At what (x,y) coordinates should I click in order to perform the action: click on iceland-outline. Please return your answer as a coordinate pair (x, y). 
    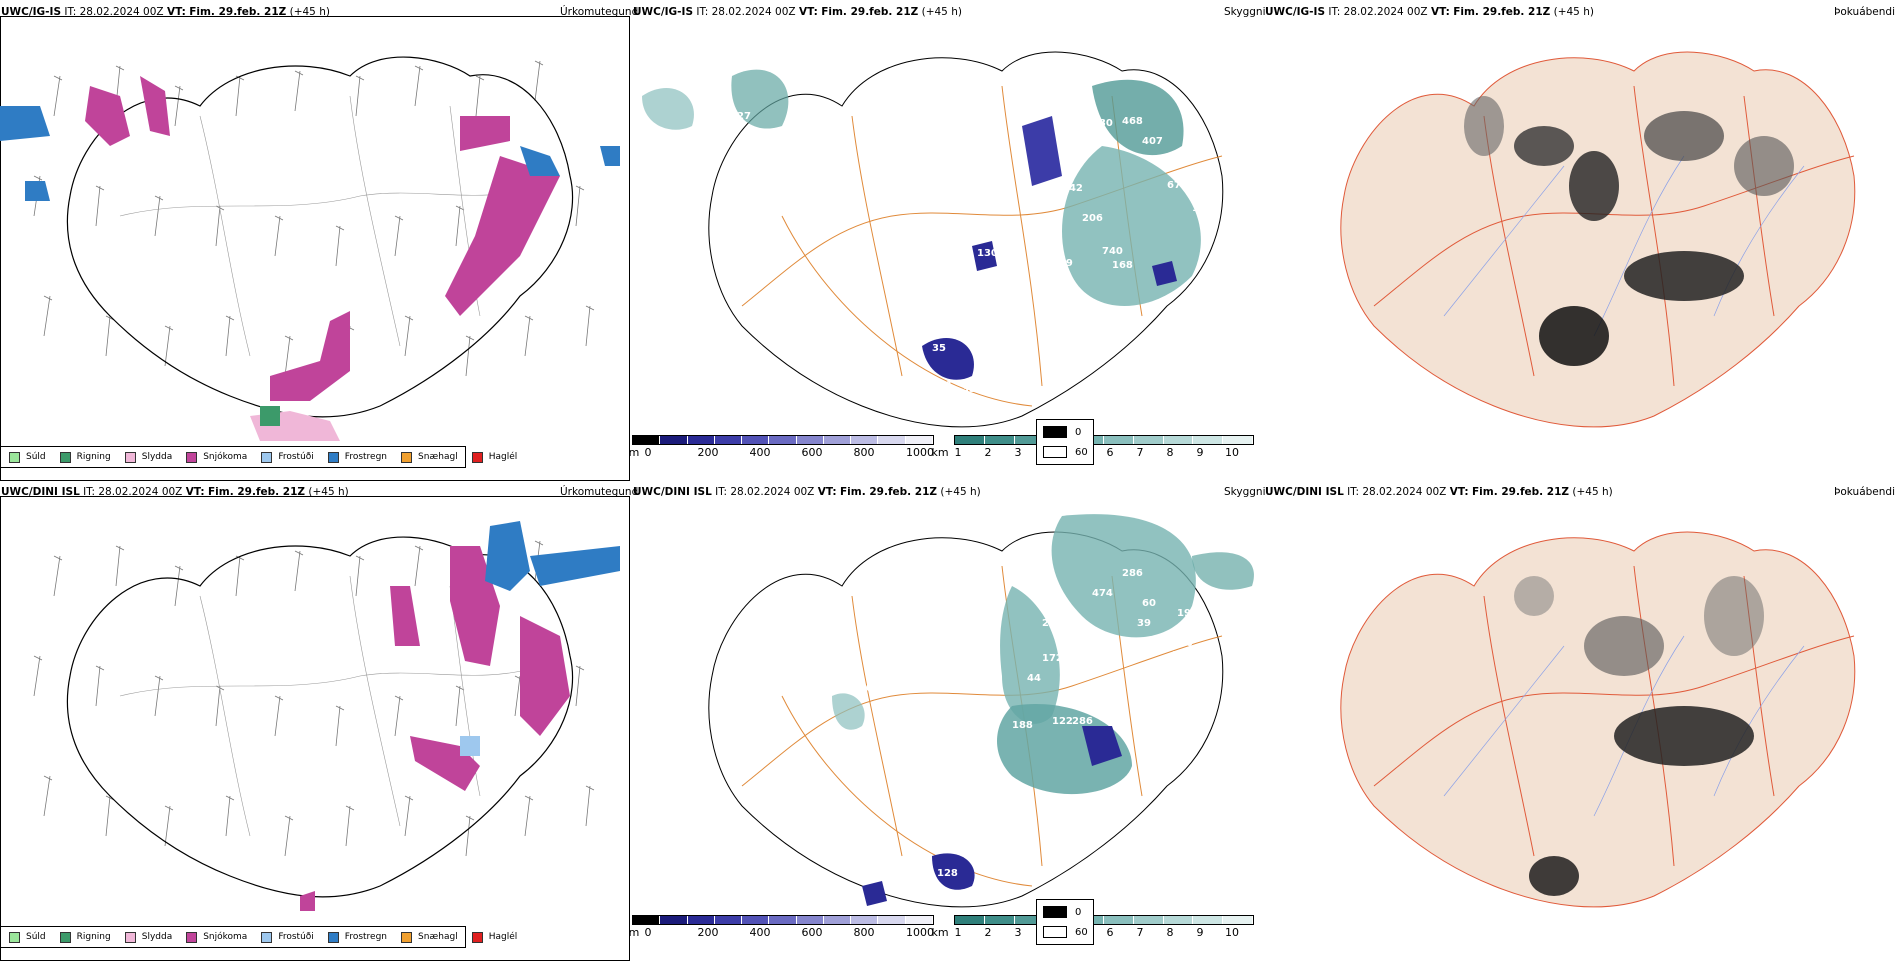
    Looking at the image, I should click on (966, 719).